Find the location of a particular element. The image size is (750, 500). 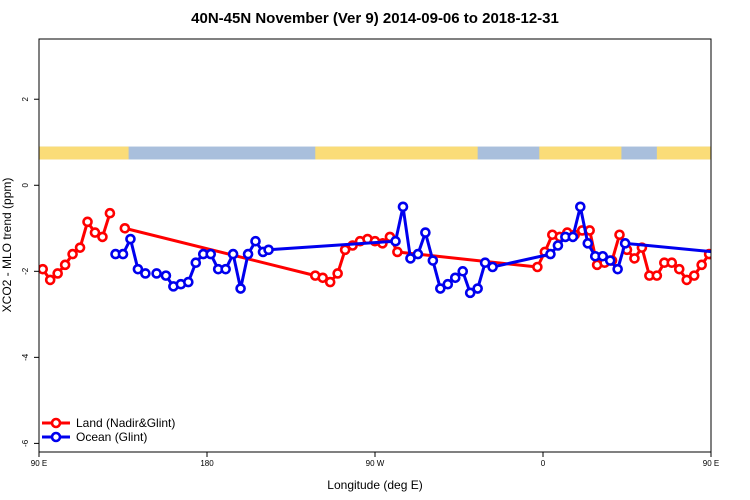

legend-land-label: Land (Nadir&Glint) is located at coordinates (125, 423).